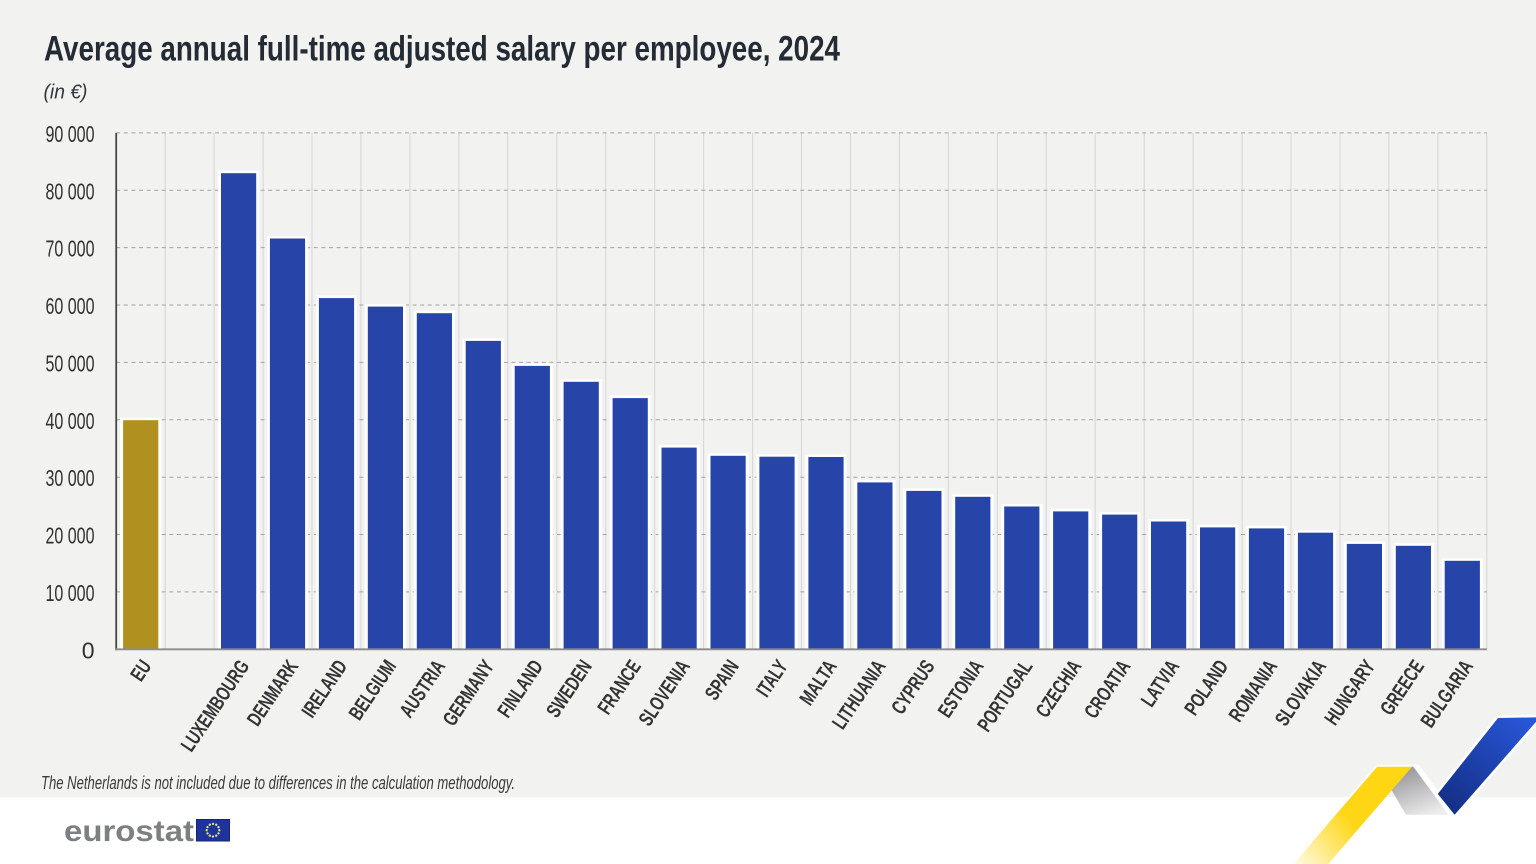 Image resolution: width=1536 pixels, height=864 pixels. Describe the element at coordinates (70, 134) in the screenshot. I see `svg-text: 90 000` at that location.